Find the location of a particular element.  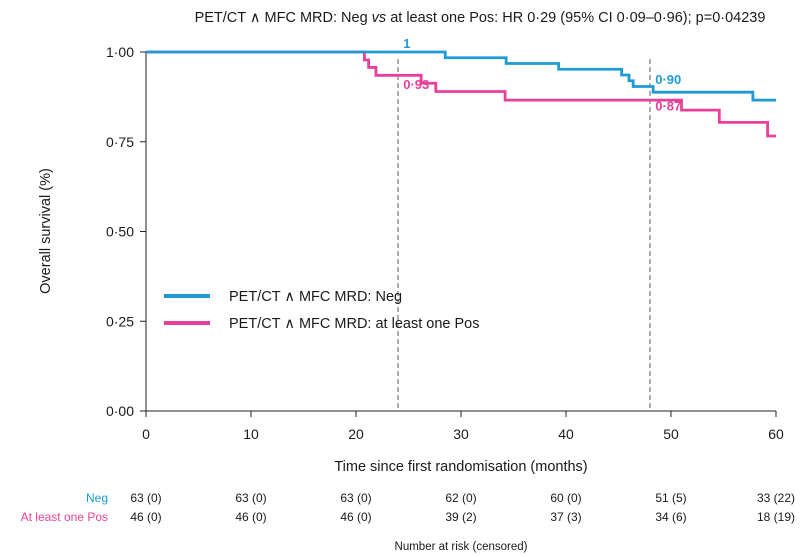

risk-row-label: Neg is located at coordinates (97, 498).